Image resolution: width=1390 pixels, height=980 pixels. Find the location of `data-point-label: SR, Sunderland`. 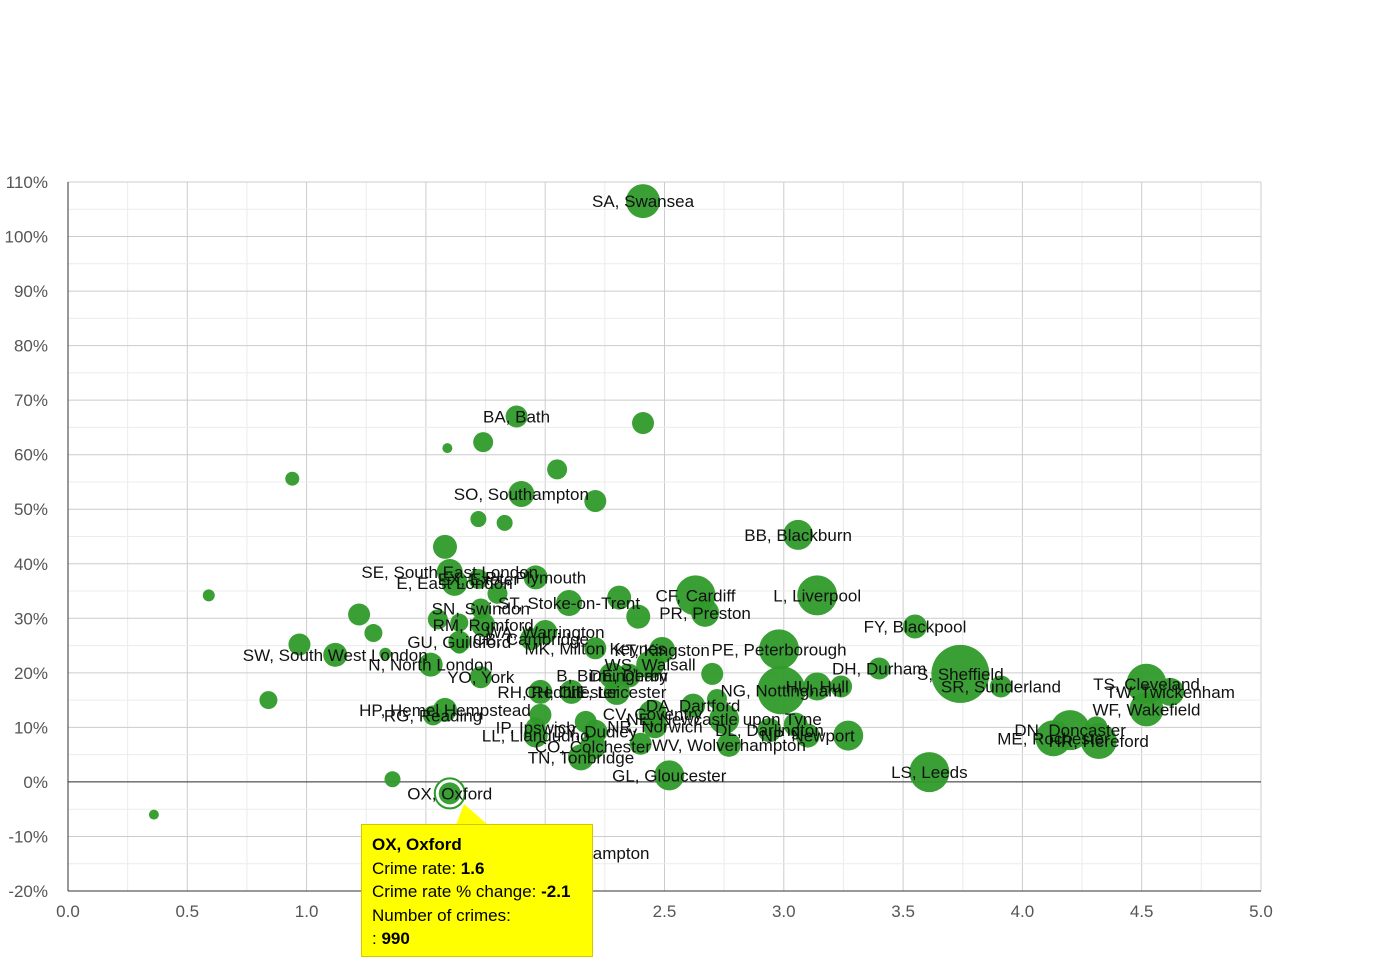

data-point-label: SR, Sunderland is located at coordinates (1001, 686).